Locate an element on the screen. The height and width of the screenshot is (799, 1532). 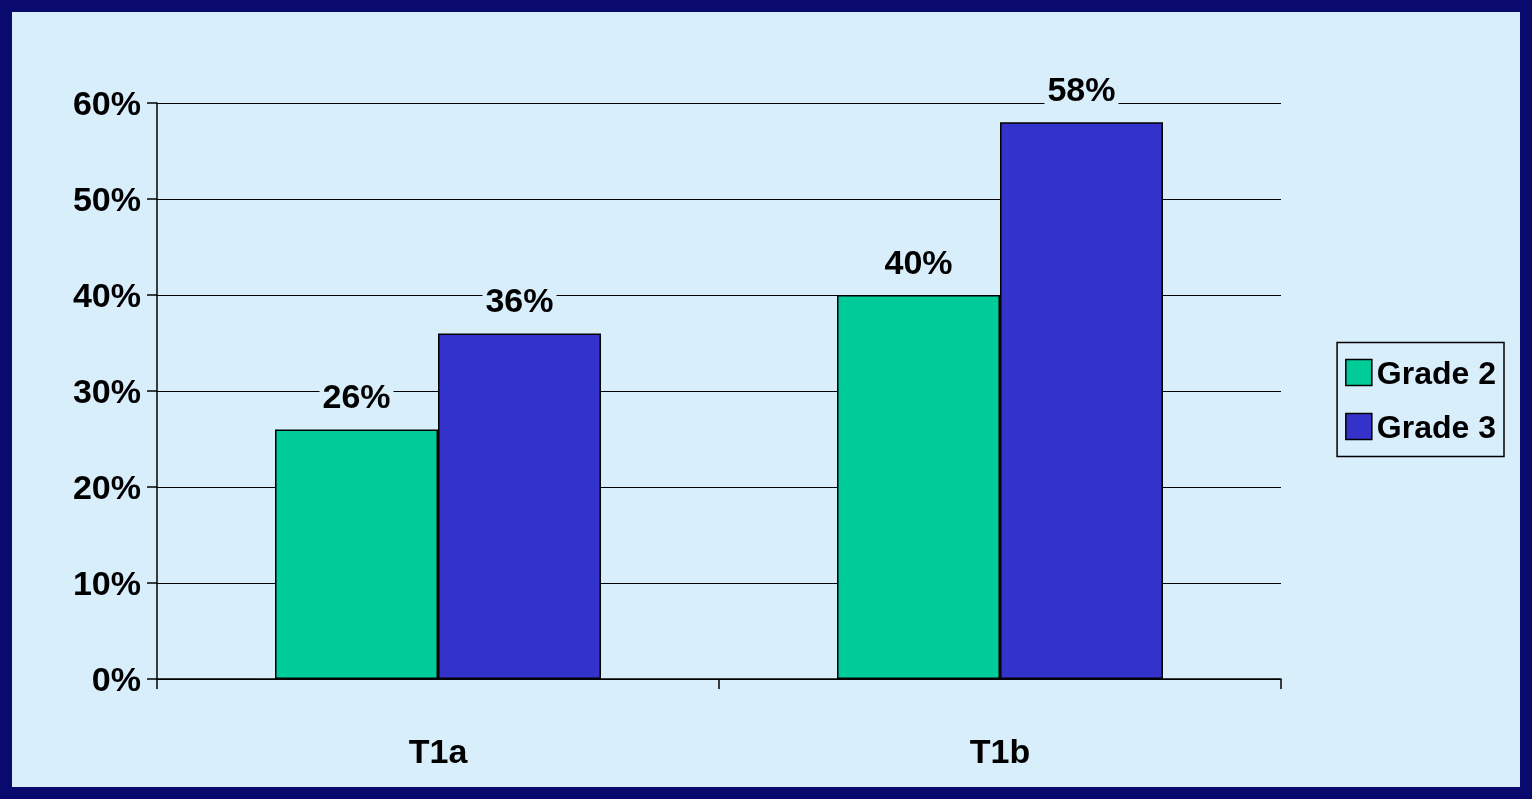
x-tick-label: T1b is located at coordinates (1000, 751).